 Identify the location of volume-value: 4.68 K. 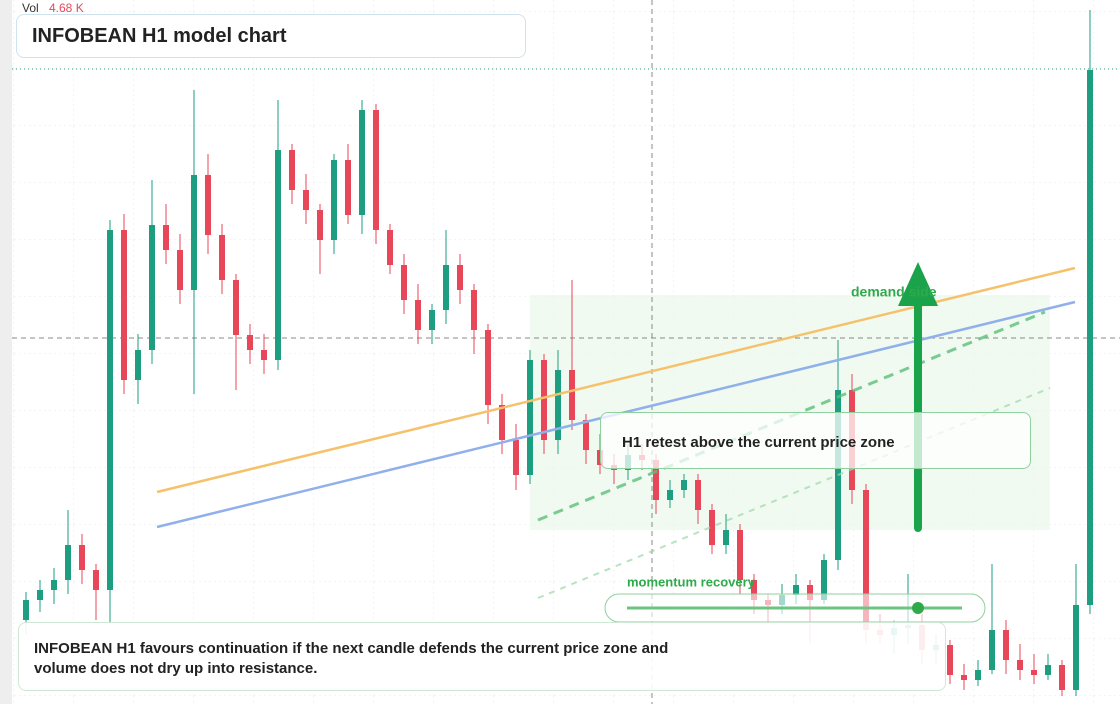
(66, 8).